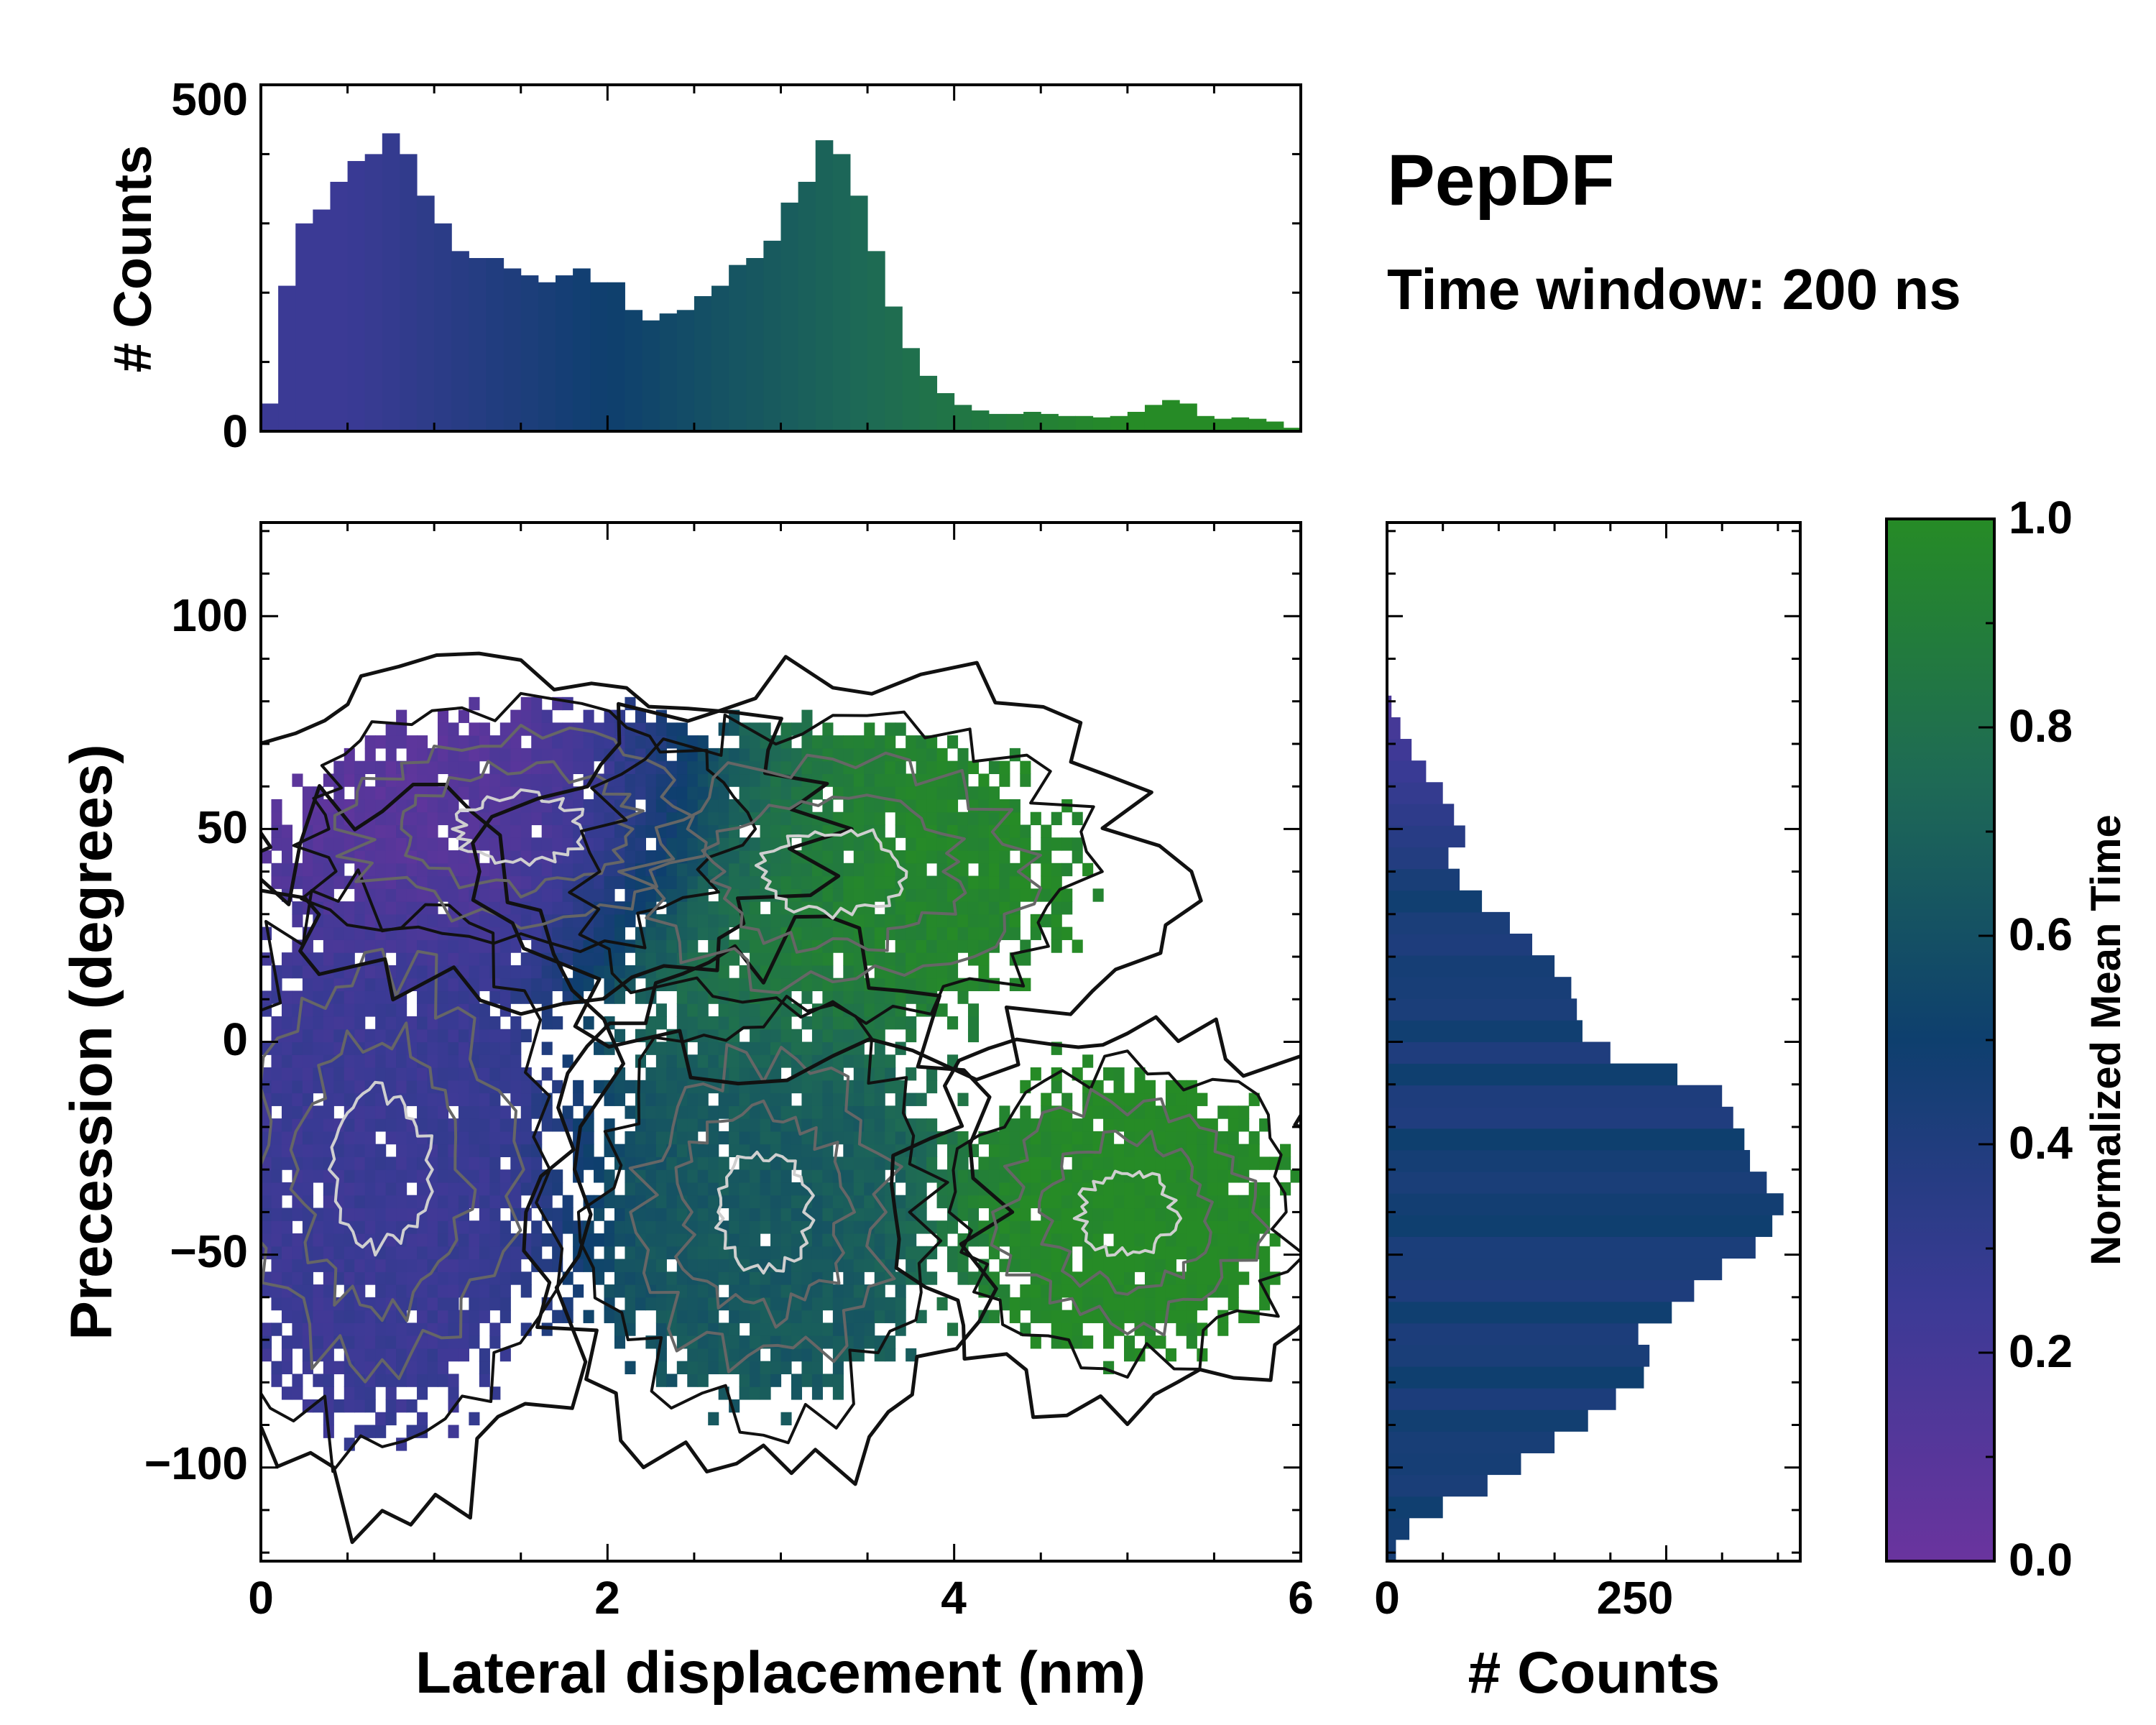  I want to click on top-histogram-ticks, so click(781, 258).